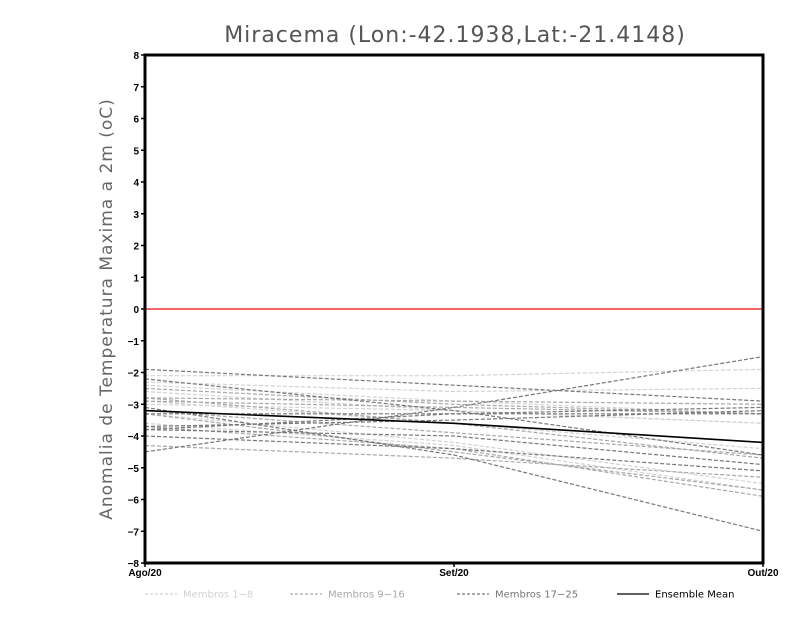  Describe the element at coordinates (134, 501) in the screenshot. I see `y-tick-label: −6` at that location.